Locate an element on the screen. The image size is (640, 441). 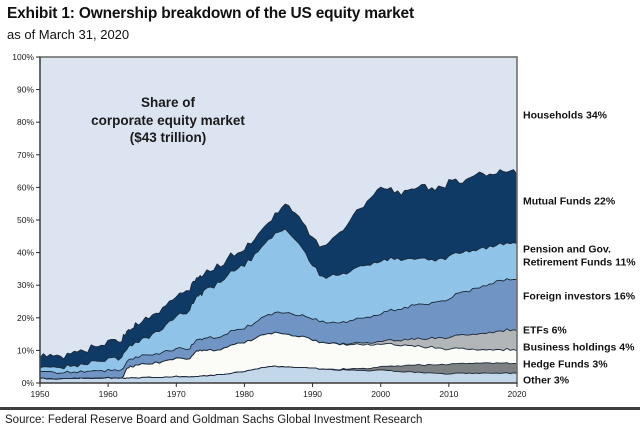
annotation-line-1: Share of is located at coordinates (167, 102).